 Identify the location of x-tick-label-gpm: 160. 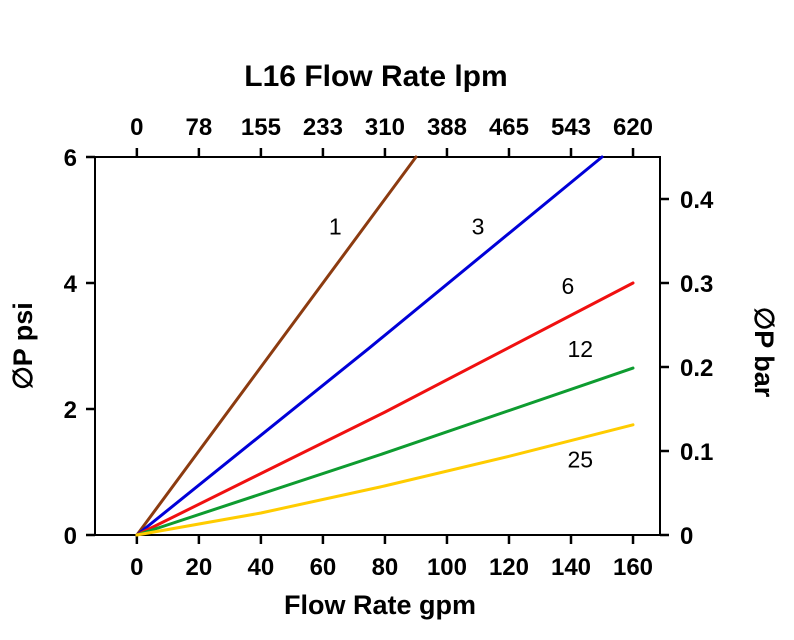
(633, 567).